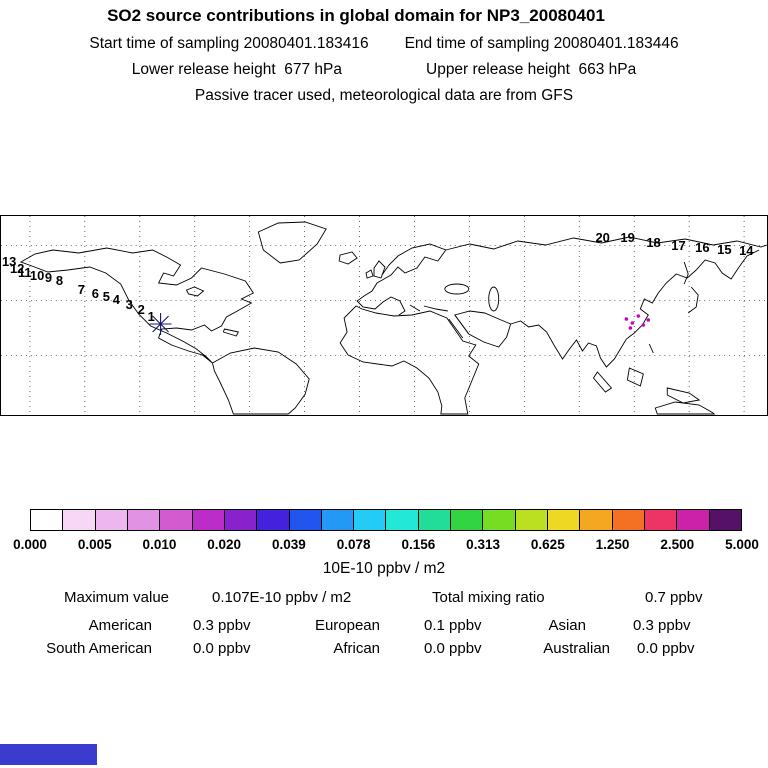  I want to click on concentration-hotspots, so click(637, 322).